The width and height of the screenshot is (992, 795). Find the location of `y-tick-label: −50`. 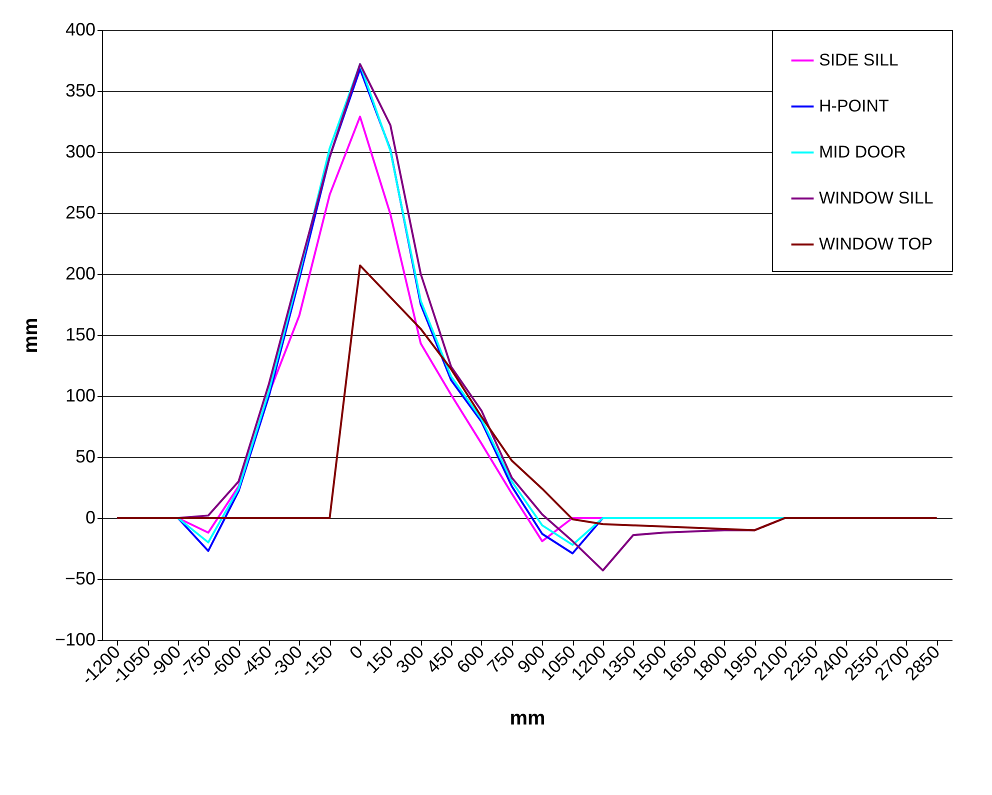

y-tick-label: −50 is located at coordinates (80, 578).